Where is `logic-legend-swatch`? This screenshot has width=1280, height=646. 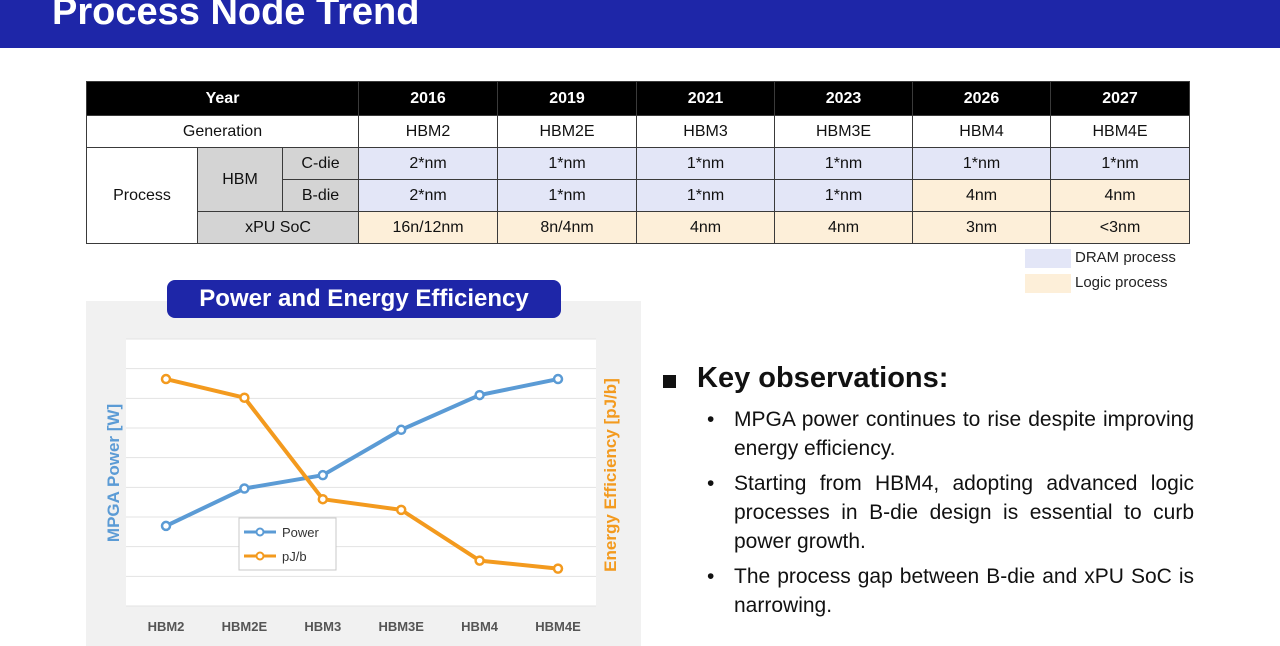
logic-legend-swatch is located at coordinates (1048, 283).